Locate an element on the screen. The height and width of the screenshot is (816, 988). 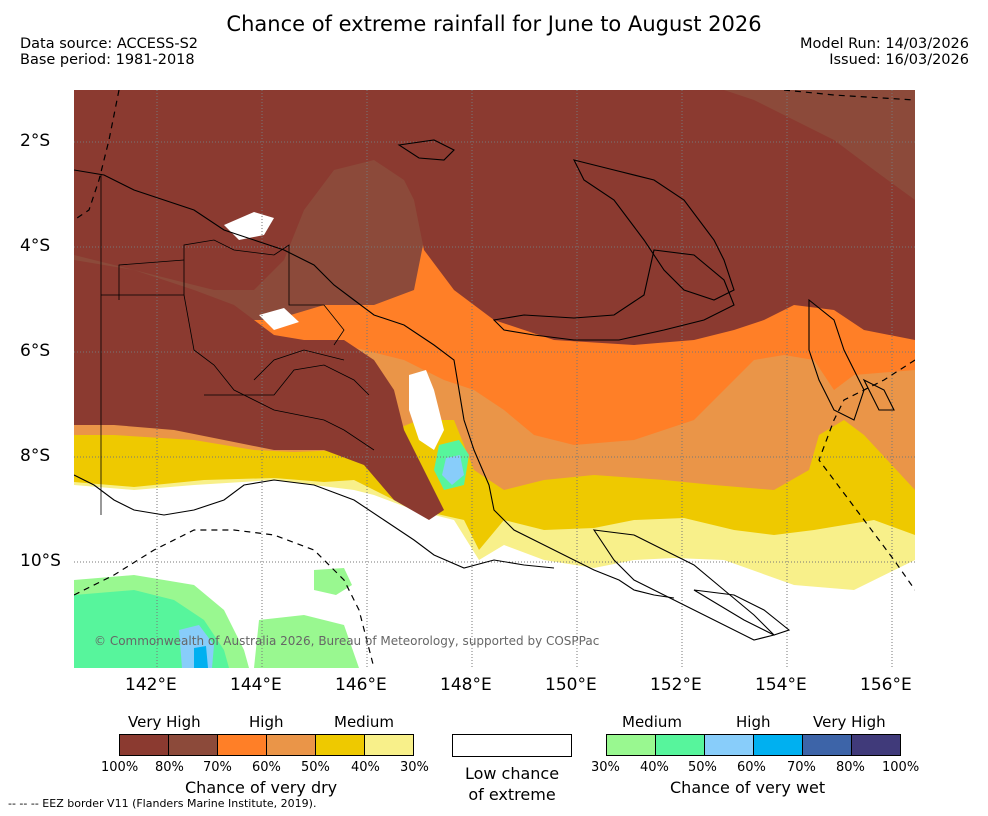
dry-legend-tick: 70% is located at coordinates (217, 767).